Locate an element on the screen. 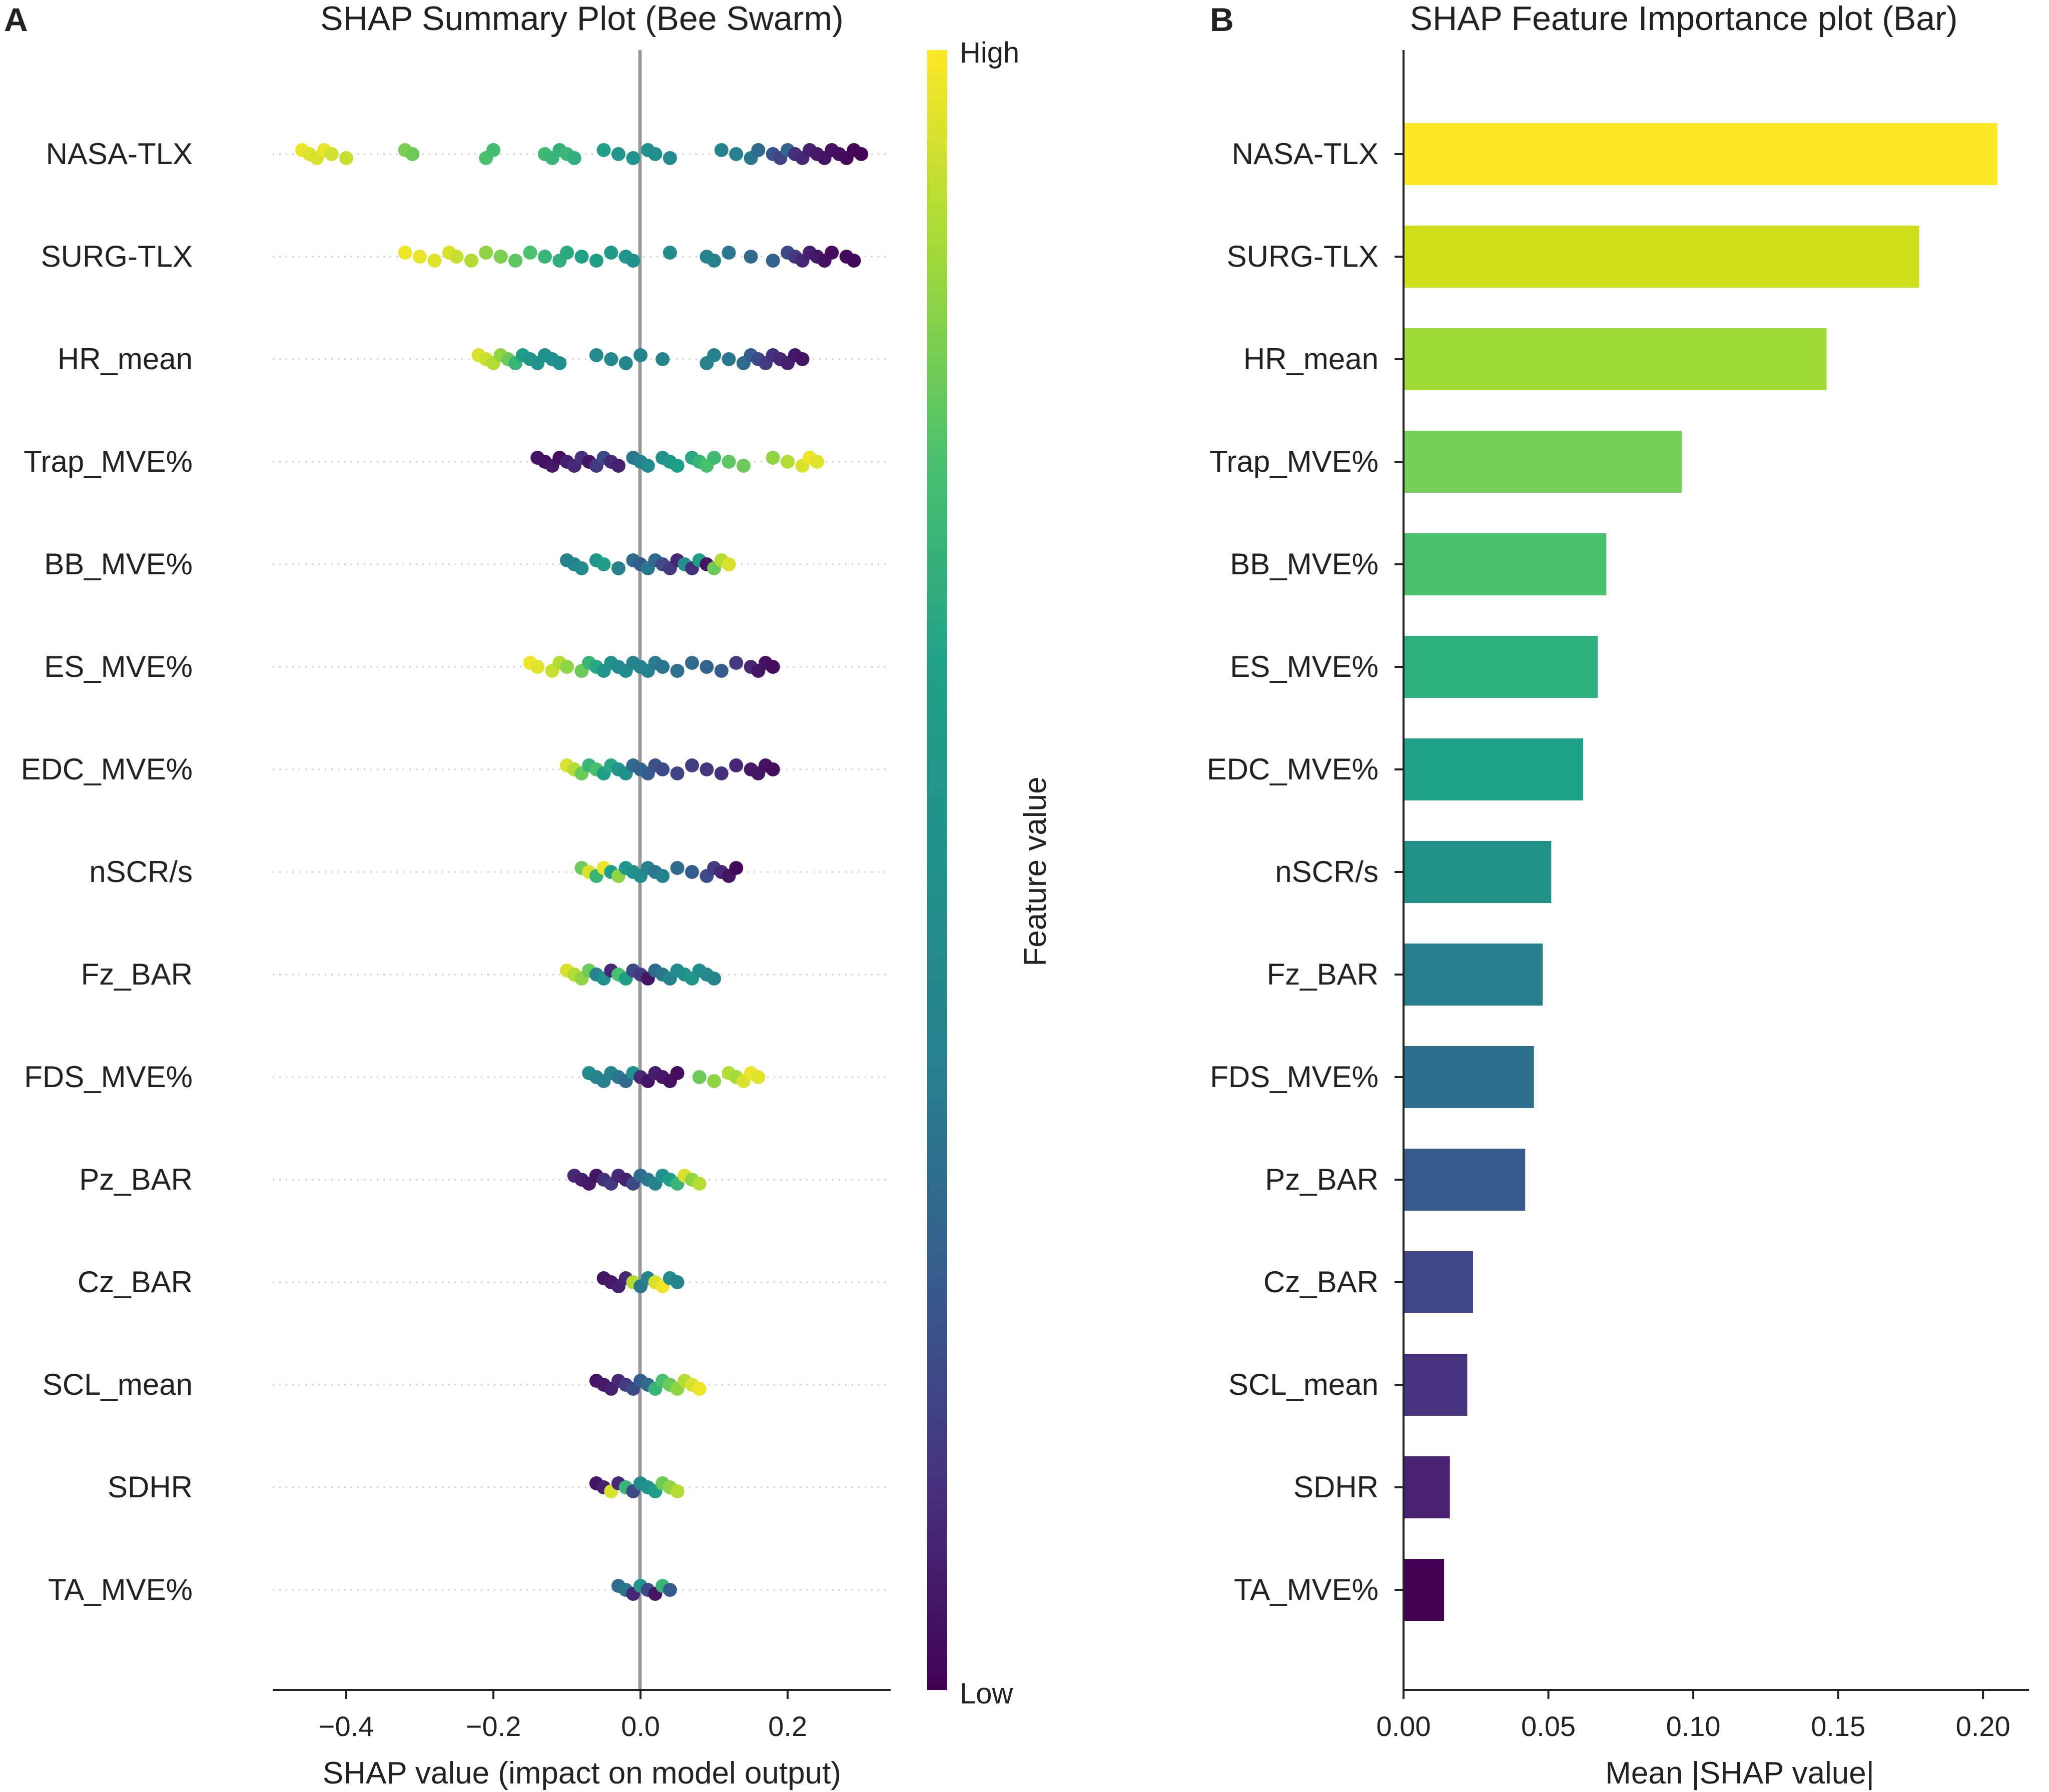 The image size is (2049, 1792). colorbar-label: Feature value is located at coordinates (1035, 871).